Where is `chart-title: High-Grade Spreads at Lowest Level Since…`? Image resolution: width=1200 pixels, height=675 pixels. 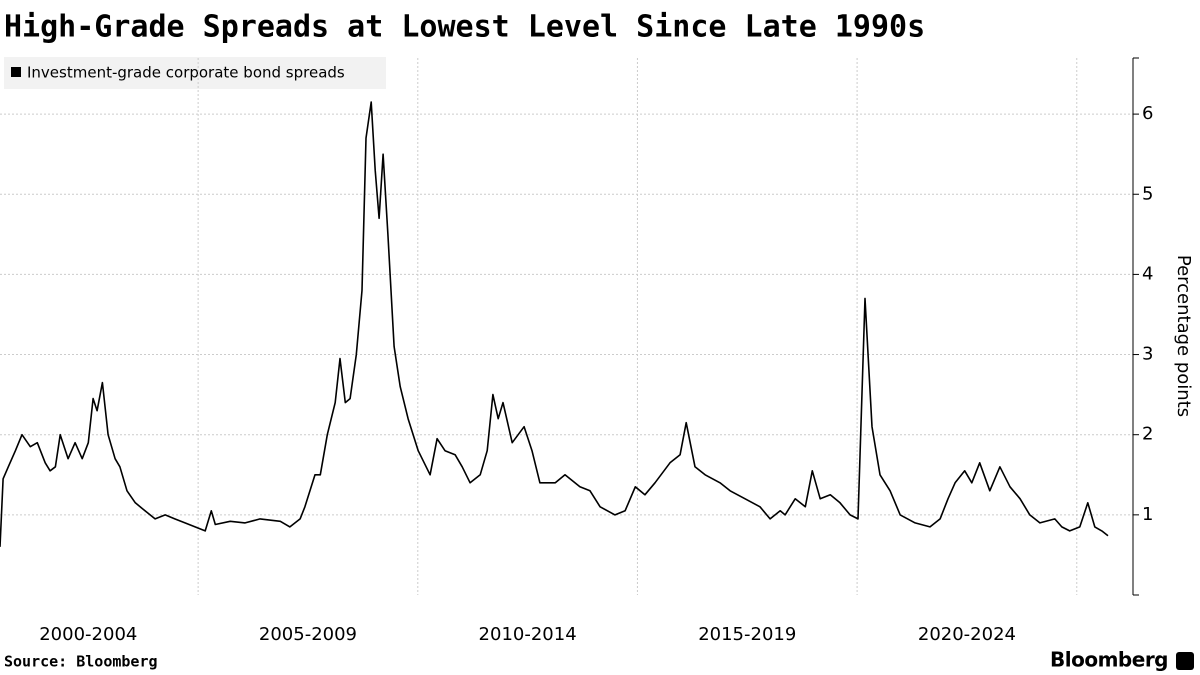 chart-title: High-Grade Spreads at Lowest Level Since… is located at coordinates (464, 27).